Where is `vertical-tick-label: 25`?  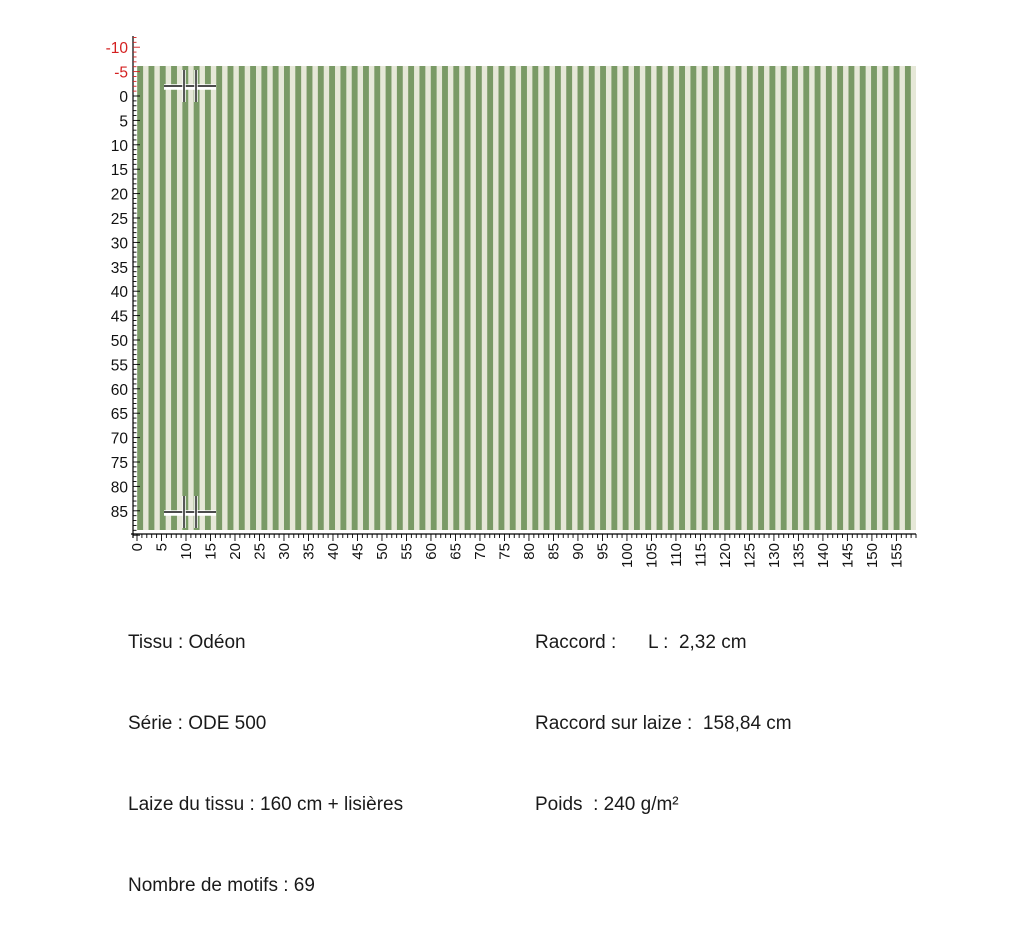
vertical-tick-label: 25 is located at coordinates (119, 219).